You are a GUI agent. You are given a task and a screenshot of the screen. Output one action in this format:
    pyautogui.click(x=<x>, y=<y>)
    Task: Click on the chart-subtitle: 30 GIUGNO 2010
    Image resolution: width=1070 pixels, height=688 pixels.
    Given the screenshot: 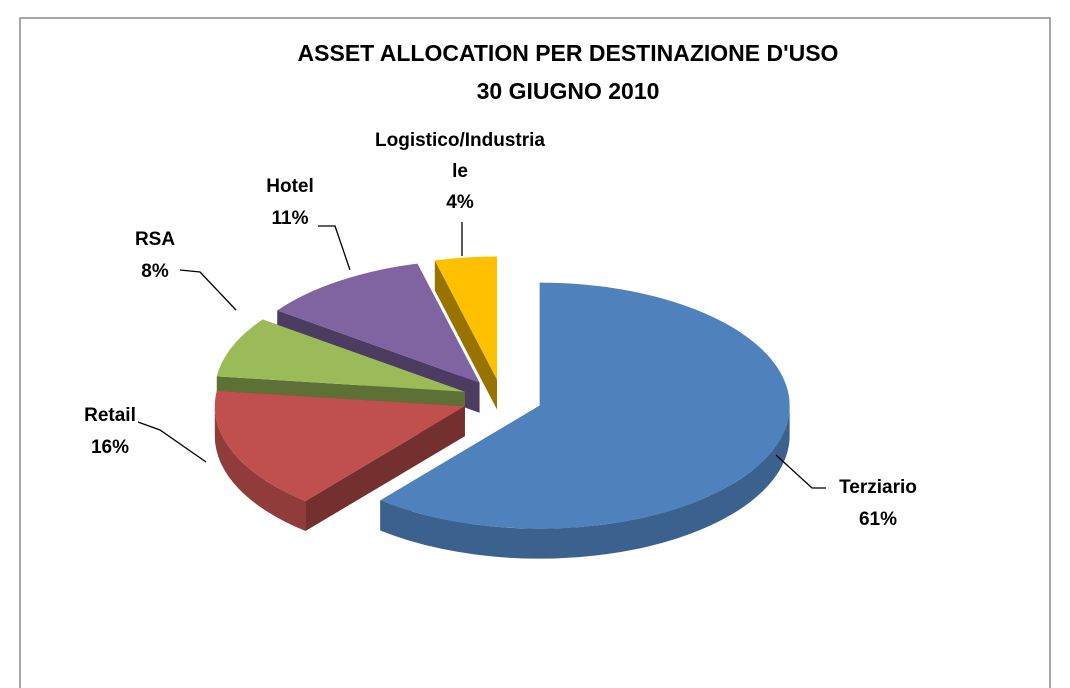 What is the action you would take?
    pyautogui.click(x=568, y=91)
    